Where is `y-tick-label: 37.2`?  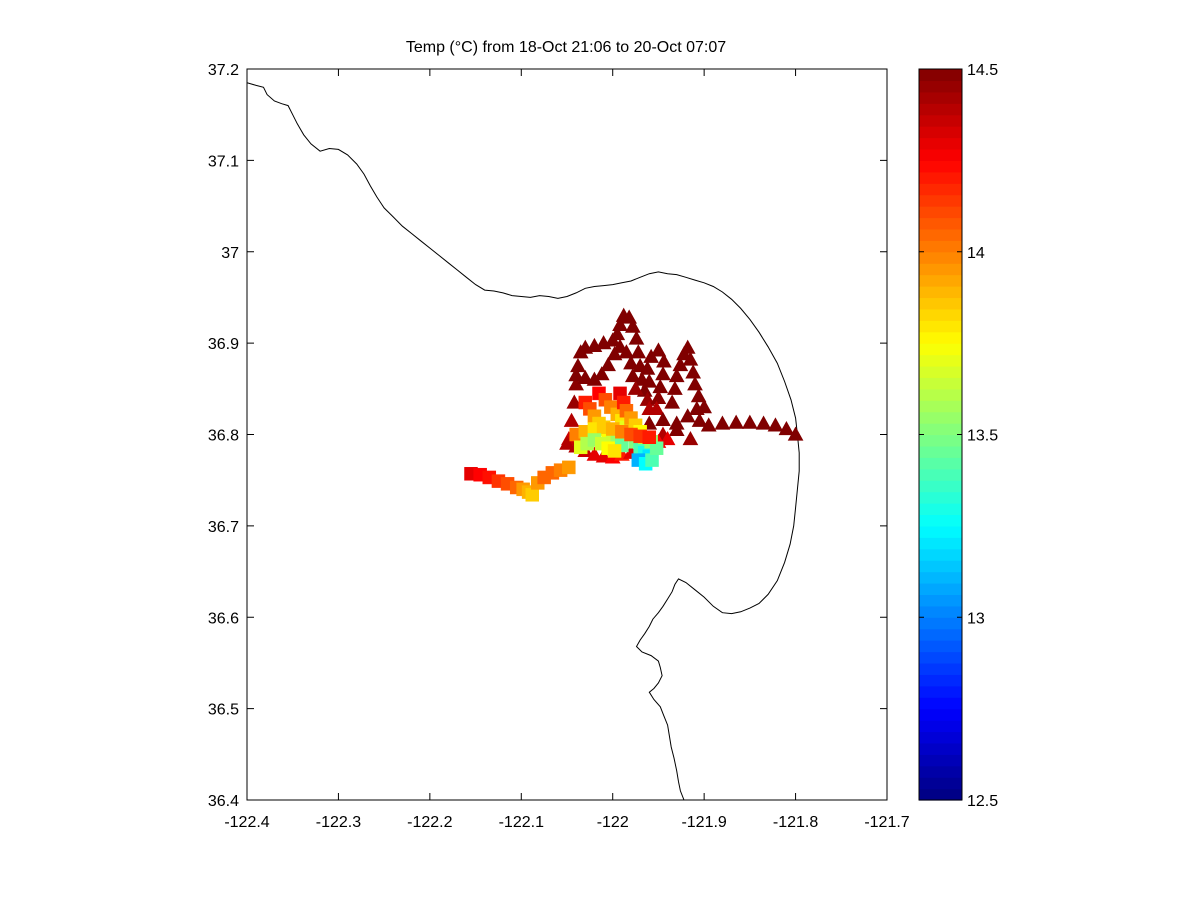
y-tick-label: 37.2 is located at coordinates (223, 70).